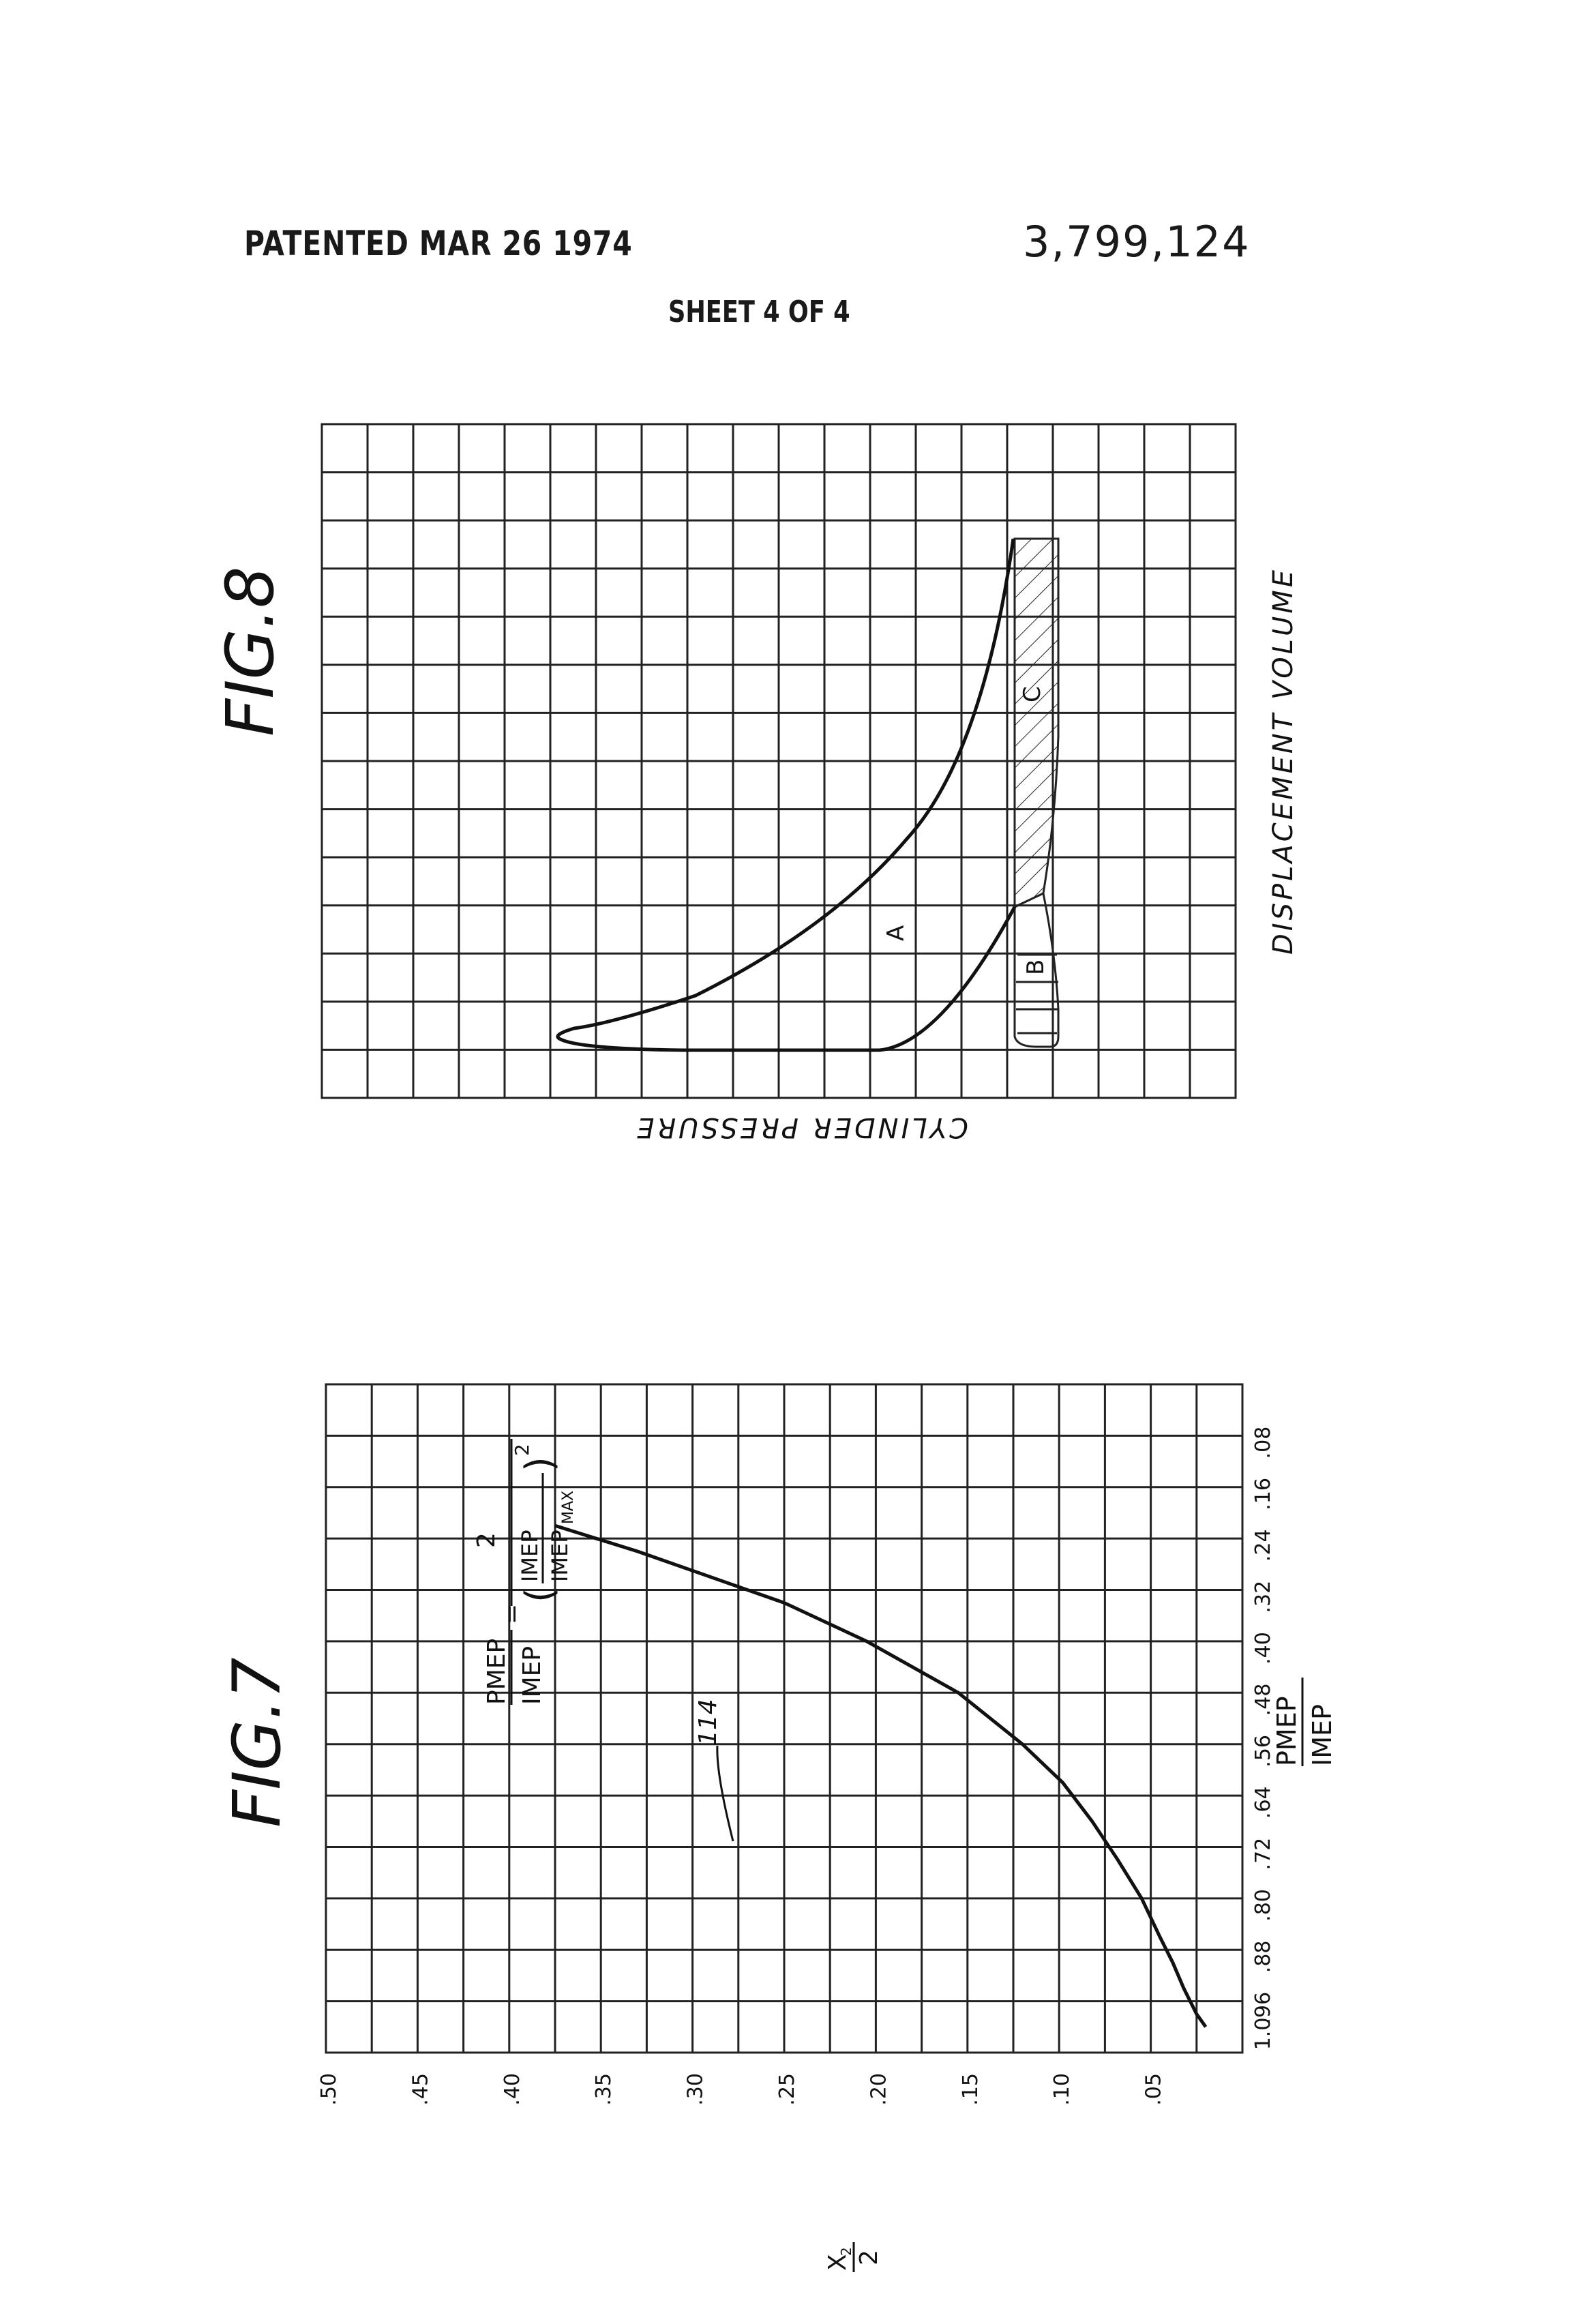 The width and height of the screenshot is (1582, 2324). I want to click on fig7-y-tick-label: .50, so click(329, 2089).